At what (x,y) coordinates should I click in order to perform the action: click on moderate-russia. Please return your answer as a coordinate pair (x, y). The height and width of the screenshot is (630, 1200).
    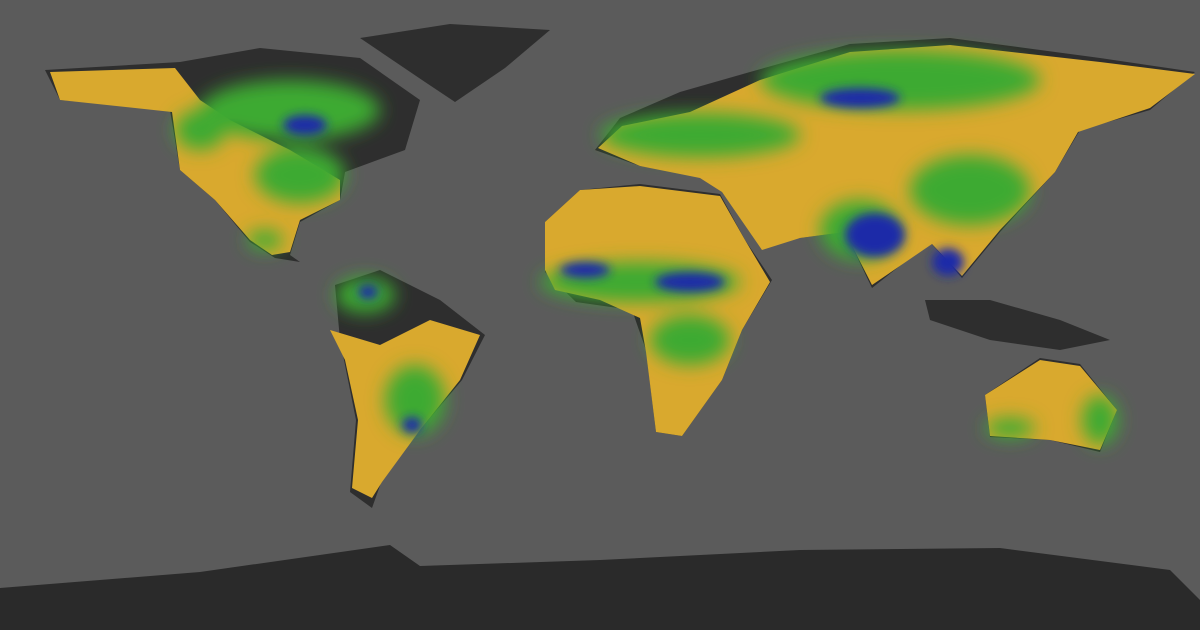
    Looking at the image, I should click on (900, 80).